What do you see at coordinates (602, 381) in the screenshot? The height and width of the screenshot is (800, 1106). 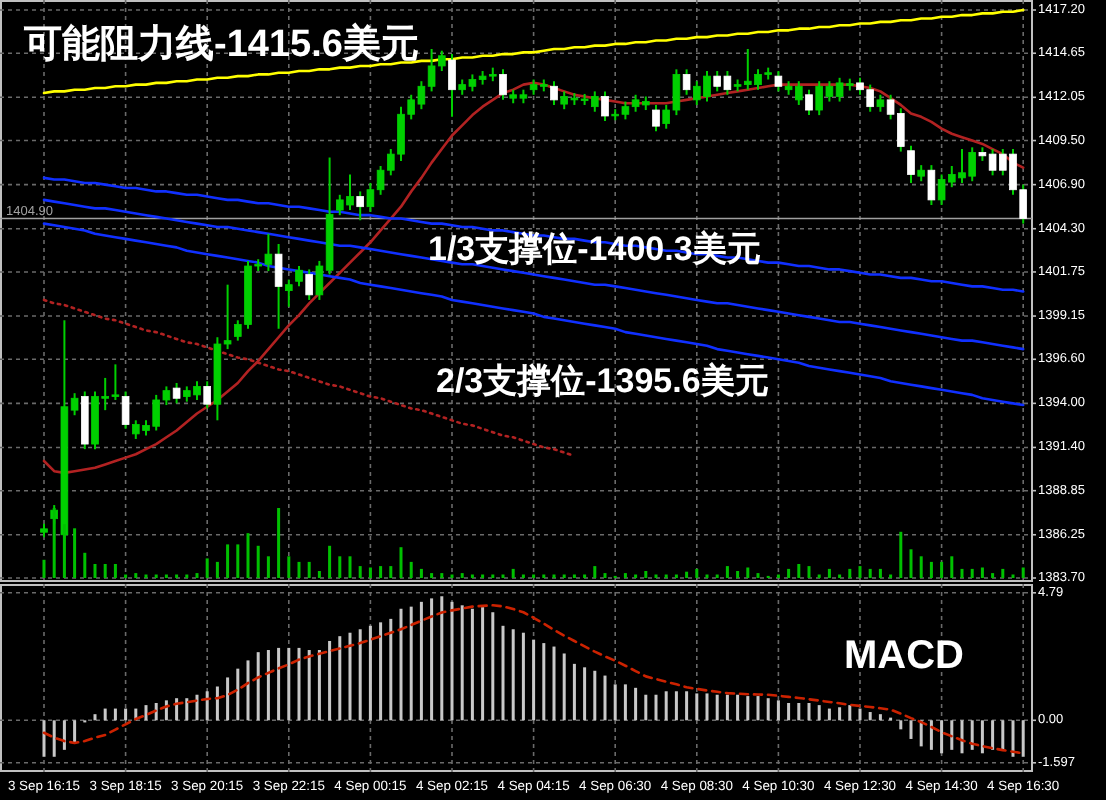 I see `annotation: 2/3支撑位-1395.6美元` at bounding box center [602, 381].